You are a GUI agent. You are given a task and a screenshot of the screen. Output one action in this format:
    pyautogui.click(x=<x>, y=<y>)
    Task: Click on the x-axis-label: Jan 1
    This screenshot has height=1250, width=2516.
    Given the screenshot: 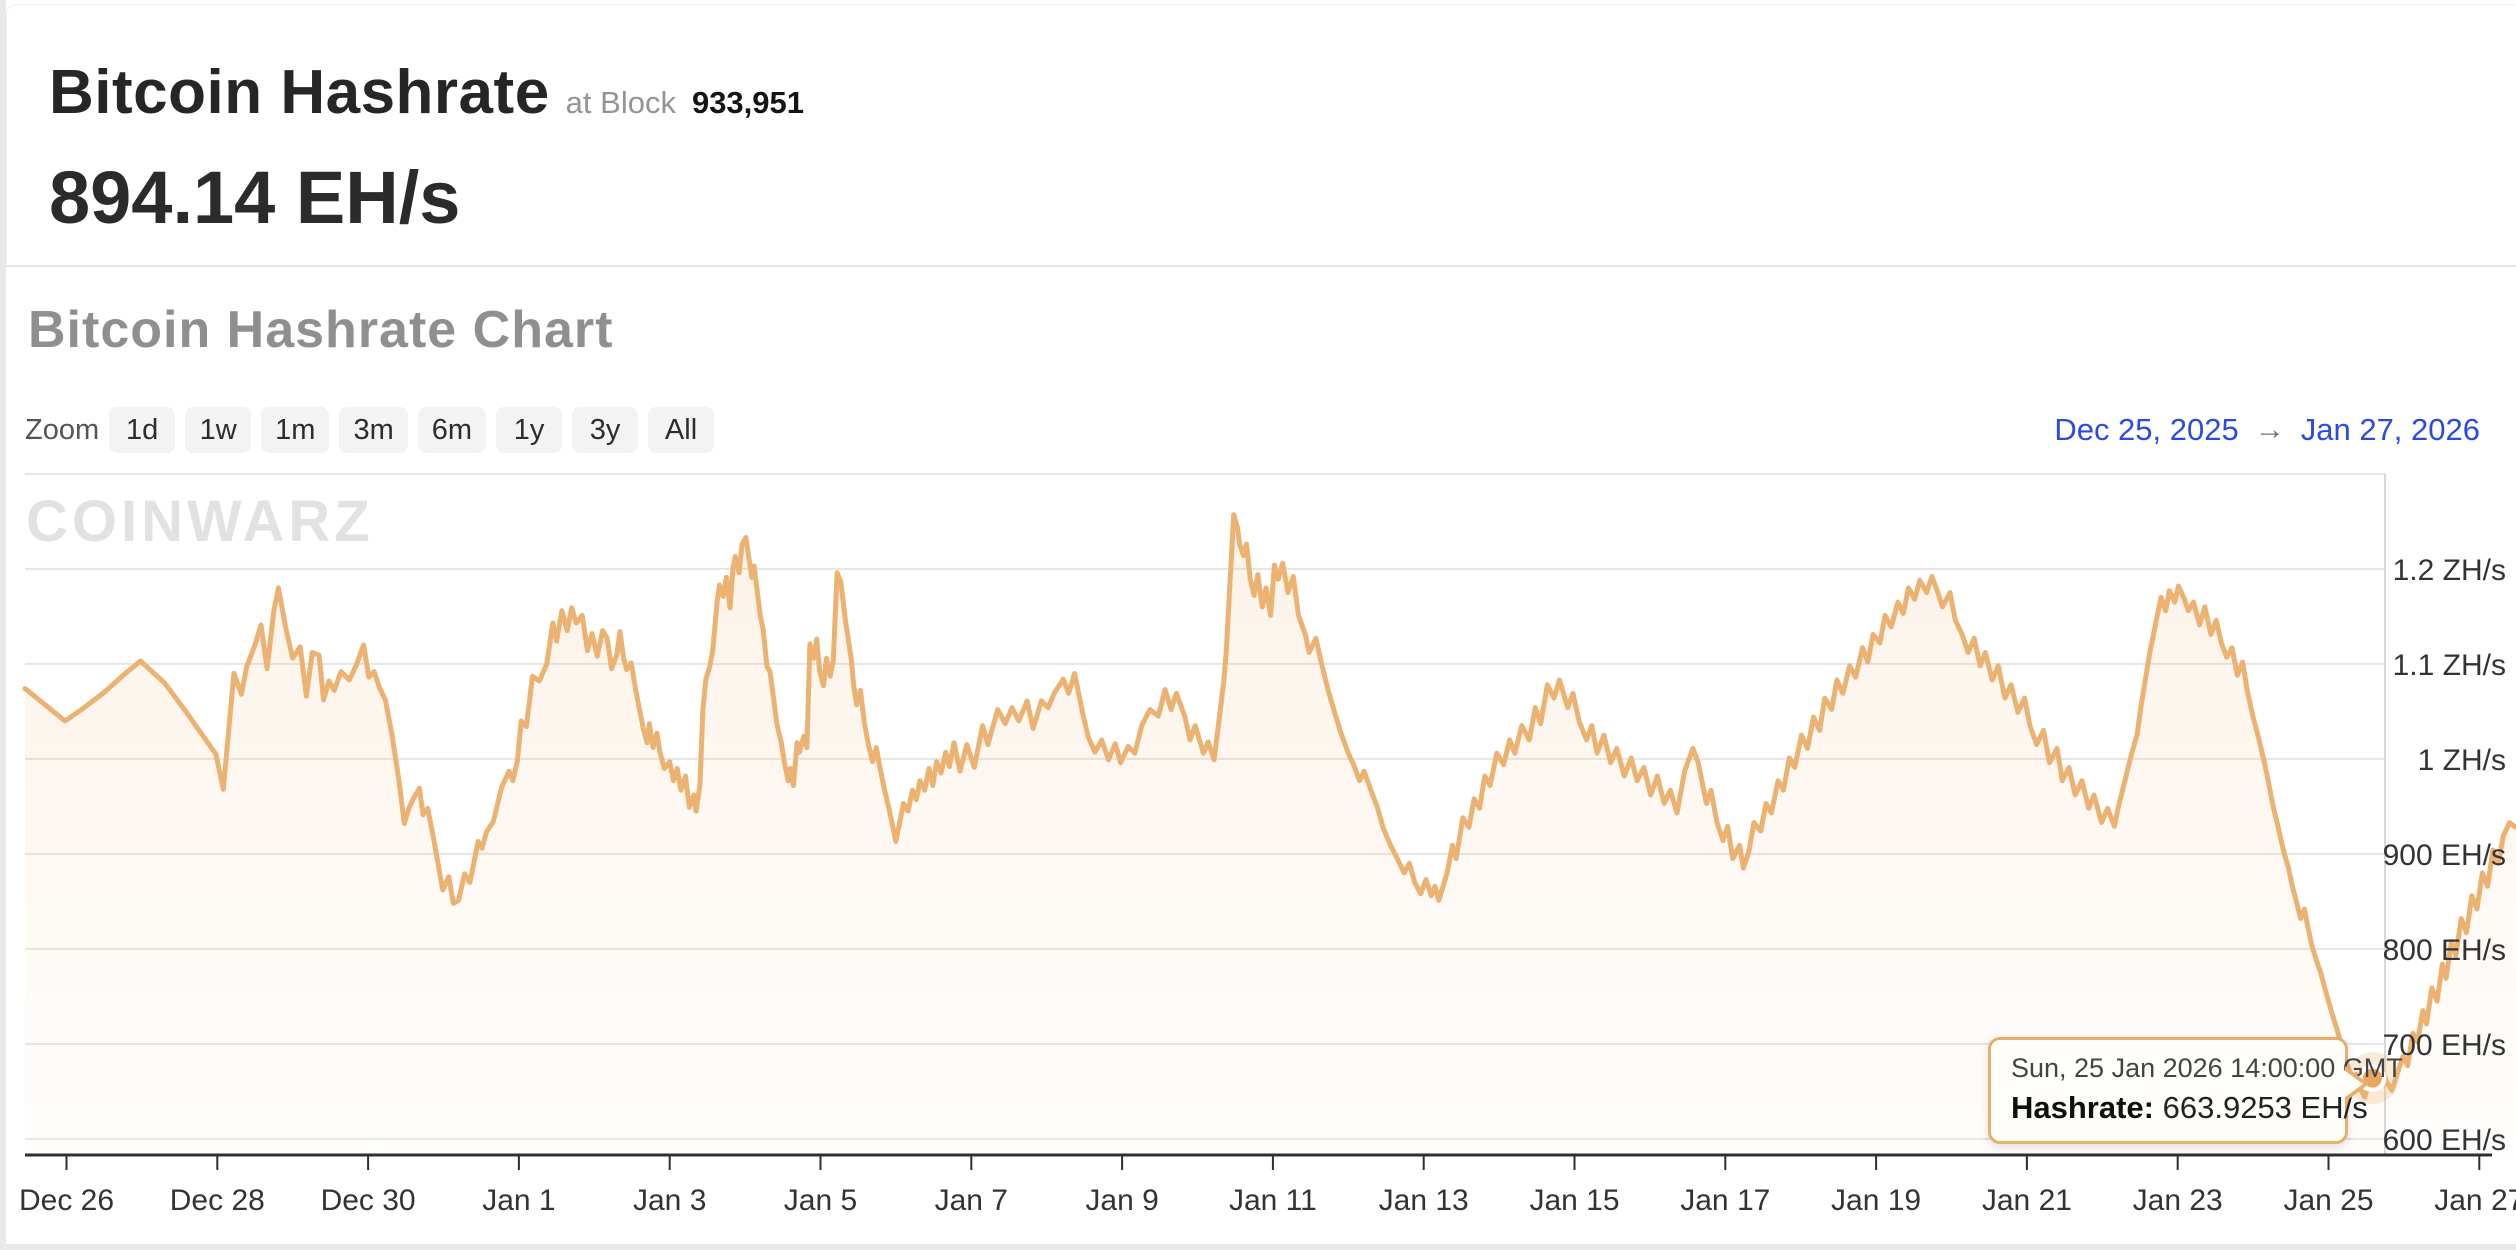 What is the action you would take?
    pyautogui.click(x=518, y=1200)
    